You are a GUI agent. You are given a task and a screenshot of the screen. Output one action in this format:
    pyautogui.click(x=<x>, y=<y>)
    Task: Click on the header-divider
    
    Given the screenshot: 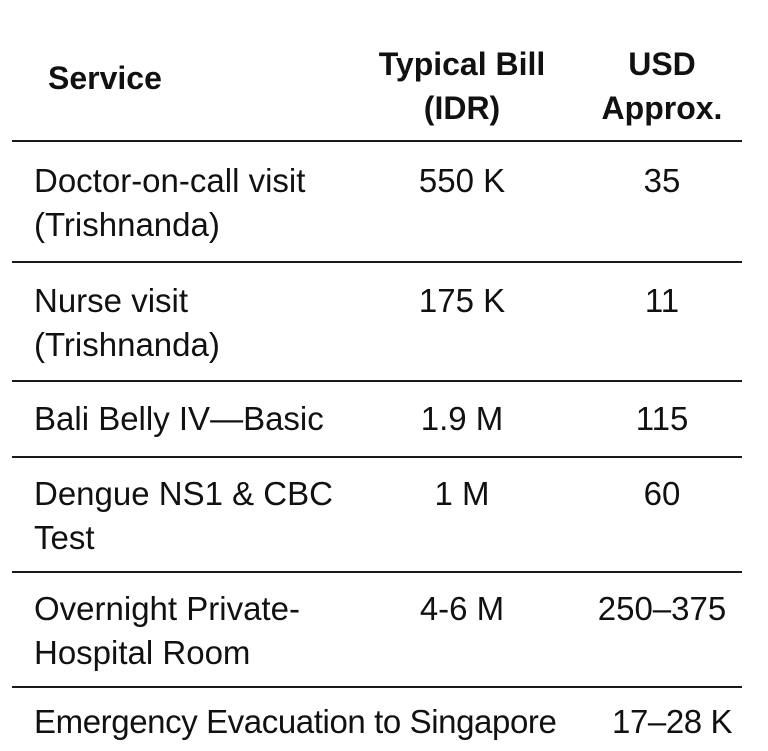 What is the action you would take?
    pyautogui.click(x=377, y=141)
    